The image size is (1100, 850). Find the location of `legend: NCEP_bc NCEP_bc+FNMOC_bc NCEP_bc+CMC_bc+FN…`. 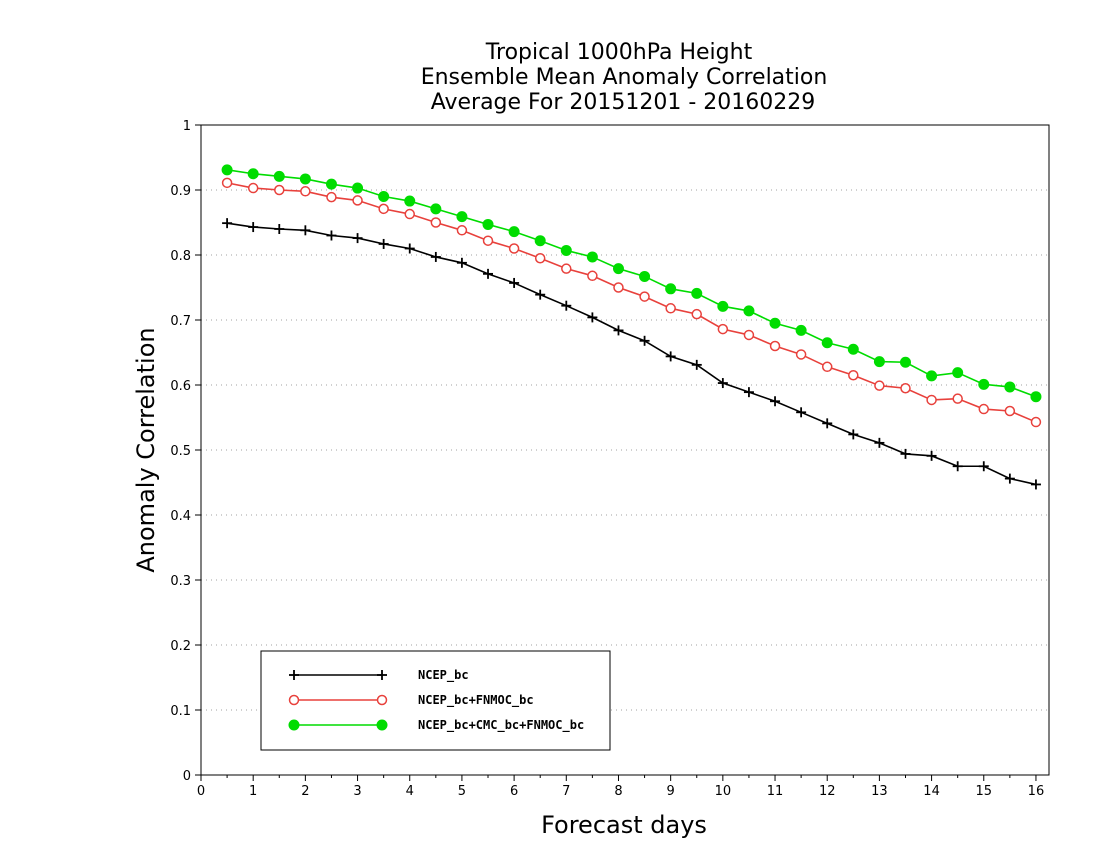

legend: NCEP_bc NCEP_bc+FNMOC_bc NCEP_bc+CMC_bc+FN… is located at coordinates (435, 700).